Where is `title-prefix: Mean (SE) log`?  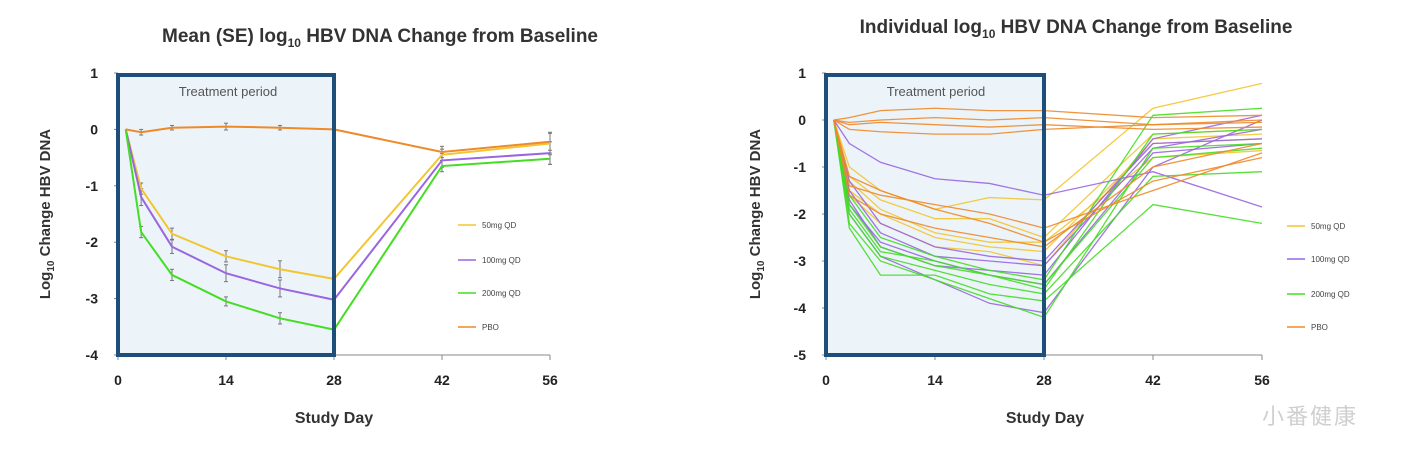 title-prefix: Mean (SE) log is located at coordinates (225, 36).